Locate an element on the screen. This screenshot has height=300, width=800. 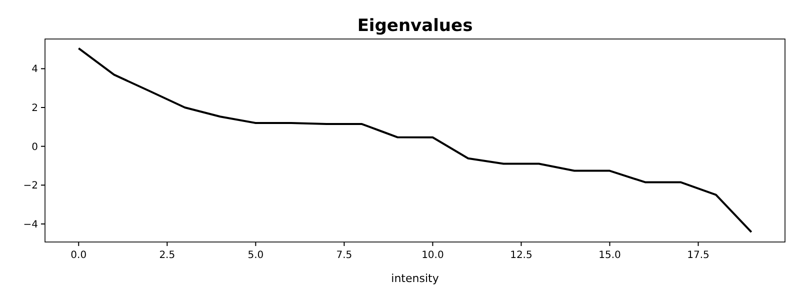
y-tick-label: 0 is located at coordinates (35, 147).